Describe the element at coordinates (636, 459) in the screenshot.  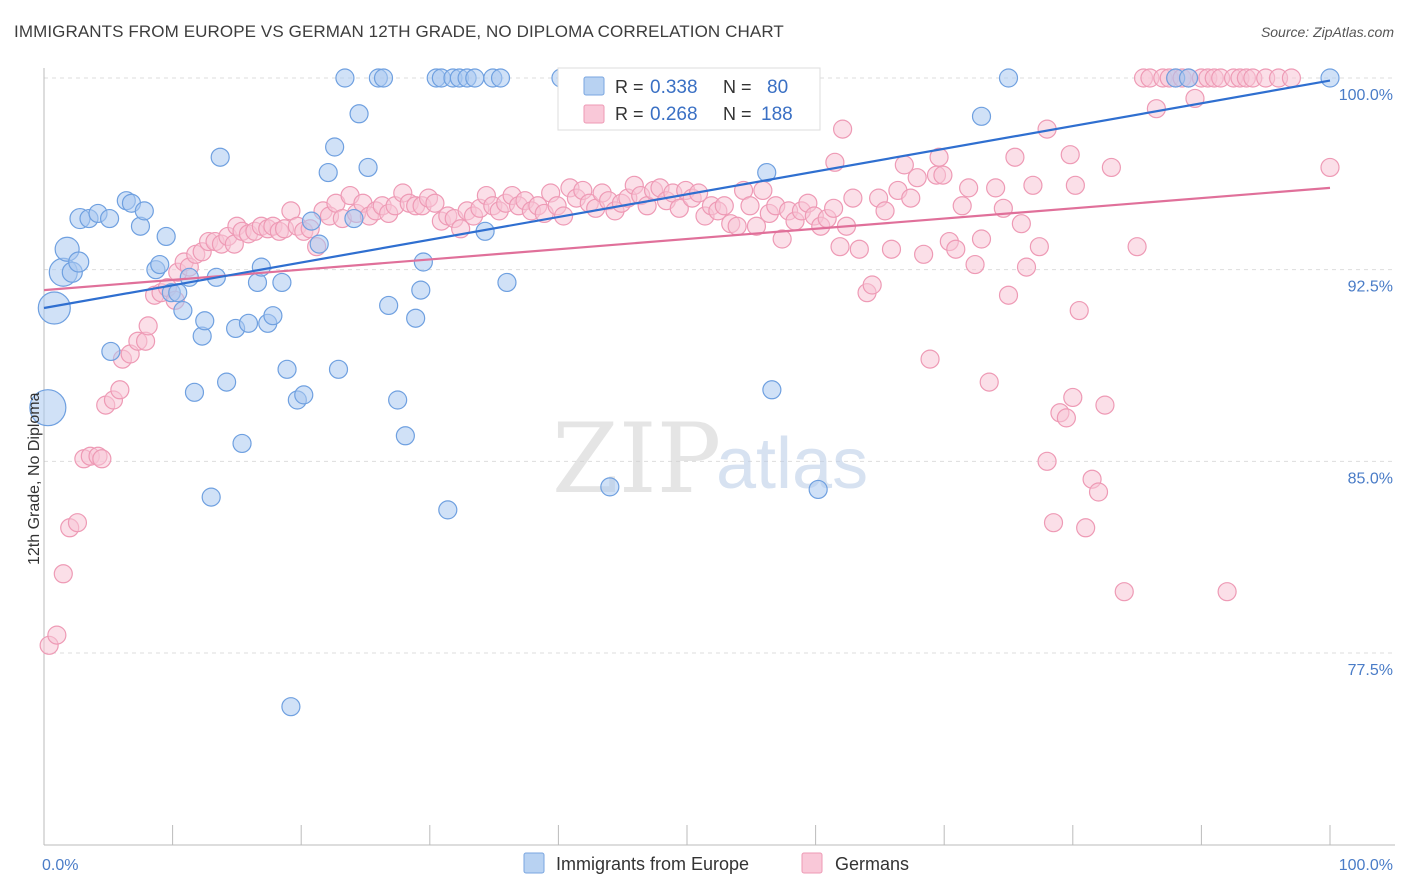
I see `watermark-zip: ZIP` at that location.